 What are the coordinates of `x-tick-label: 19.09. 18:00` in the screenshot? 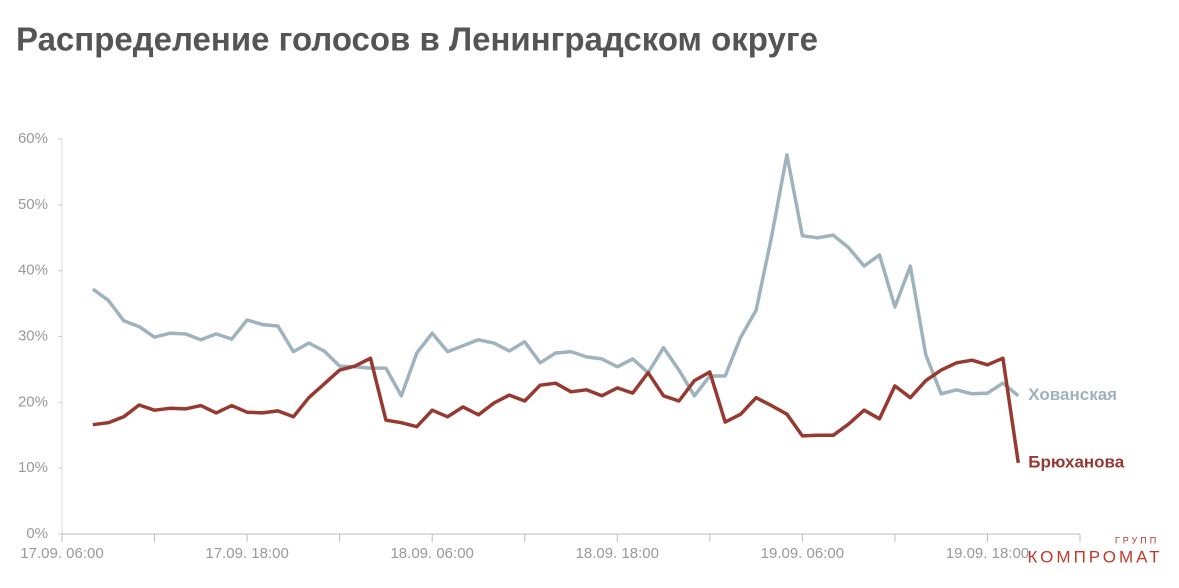 It's located at (987, 553).